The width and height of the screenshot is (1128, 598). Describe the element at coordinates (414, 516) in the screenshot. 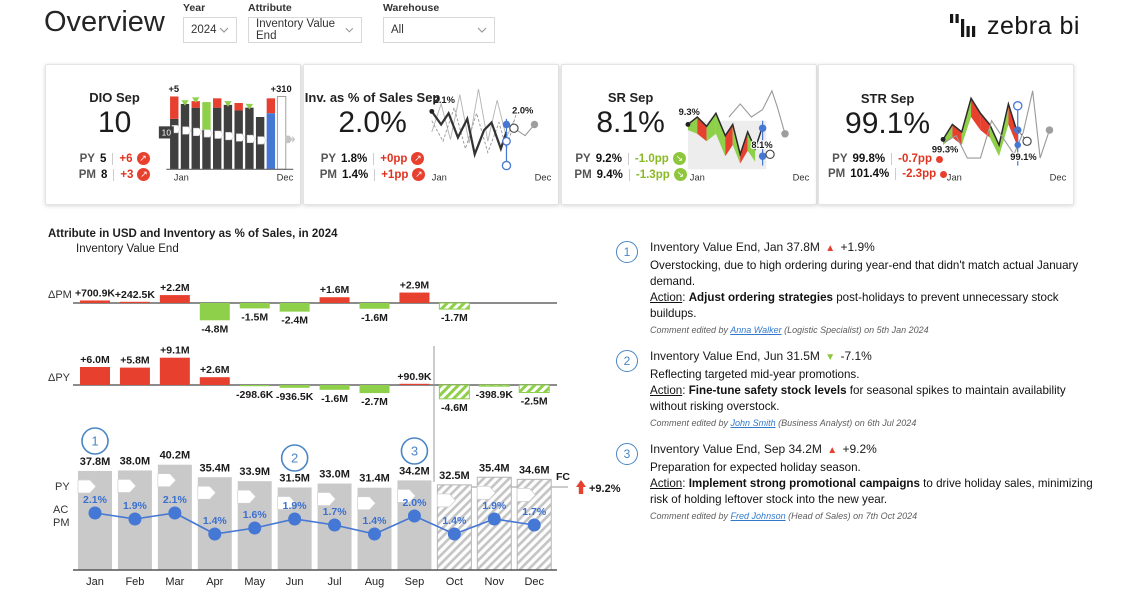

I see `pct-dot-sep` at that location.